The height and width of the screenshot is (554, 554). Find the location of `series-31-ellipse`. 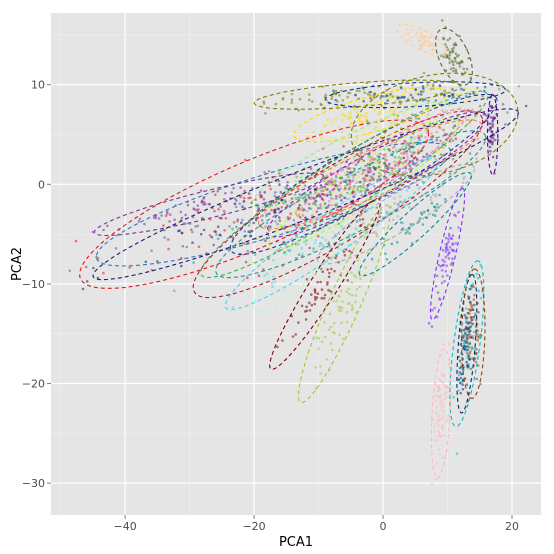

series-31-ellipse is located at coordinates (473, 333).